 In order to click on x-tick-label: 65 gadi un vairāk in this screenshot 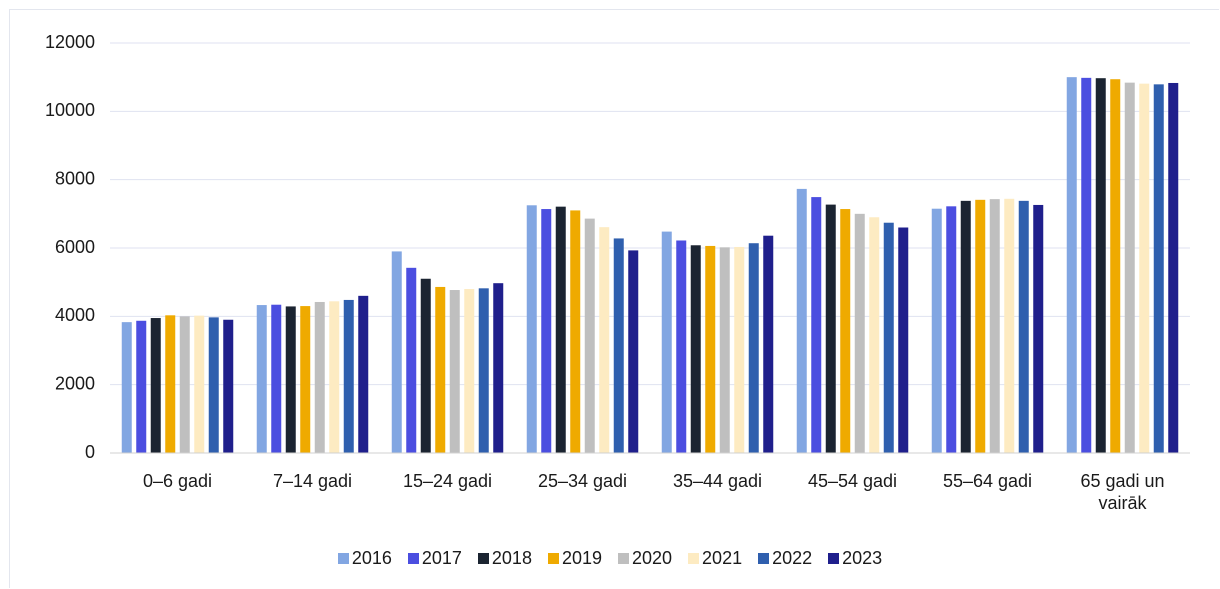, I will do `click(1122, 492)`.